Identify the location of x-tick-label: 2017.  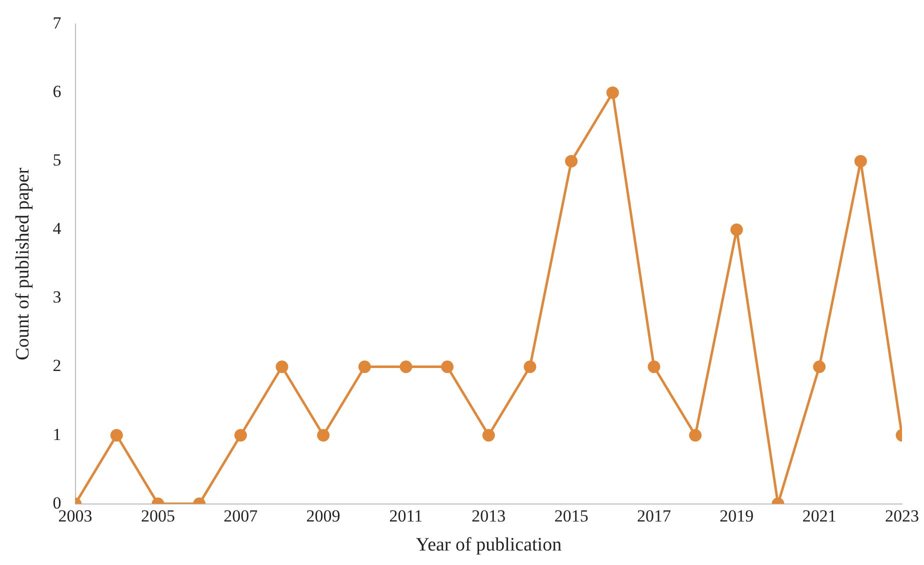
(654, 516).